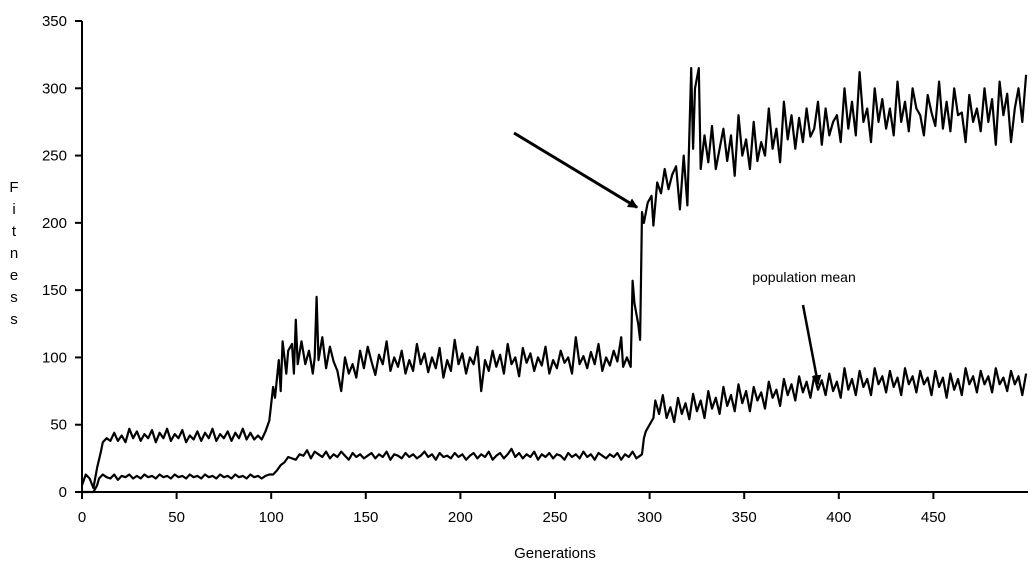  What do you see at coordinates (63, 492) in the screenshot?
I see `y-tick-label: 0` at bounding box center [63, 492].